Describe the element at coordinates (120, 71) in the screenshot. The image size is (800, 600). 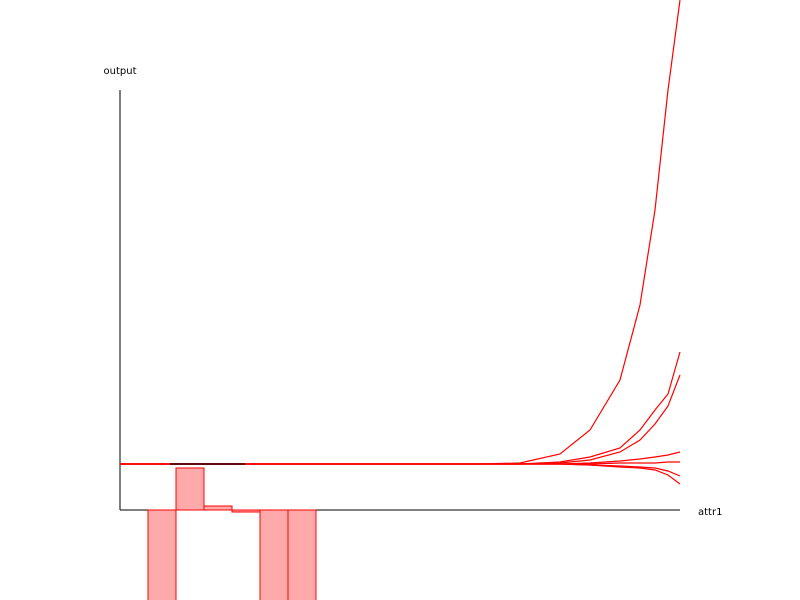
I see `y-axis-label: output` at that location.